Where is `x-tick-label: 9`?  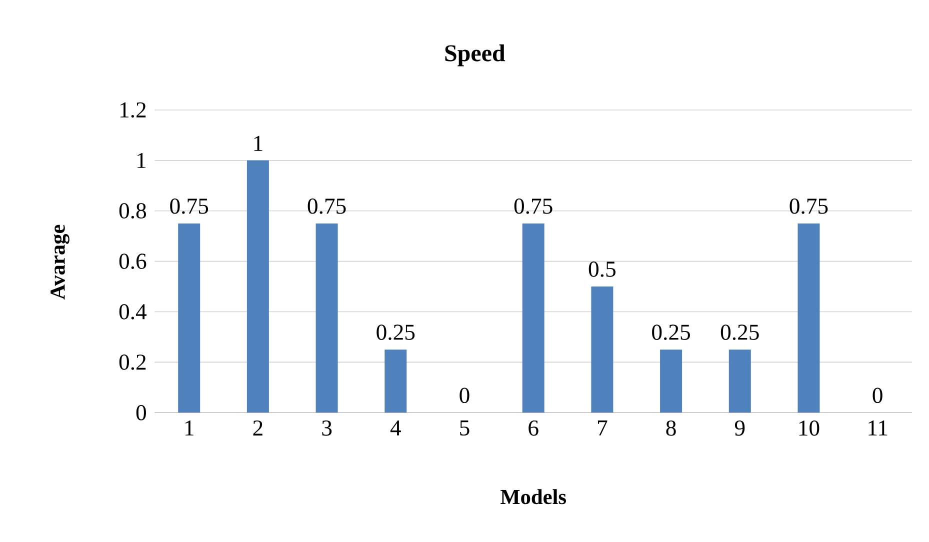 x-tick-label: 9 is located at coordinates (739, 428).